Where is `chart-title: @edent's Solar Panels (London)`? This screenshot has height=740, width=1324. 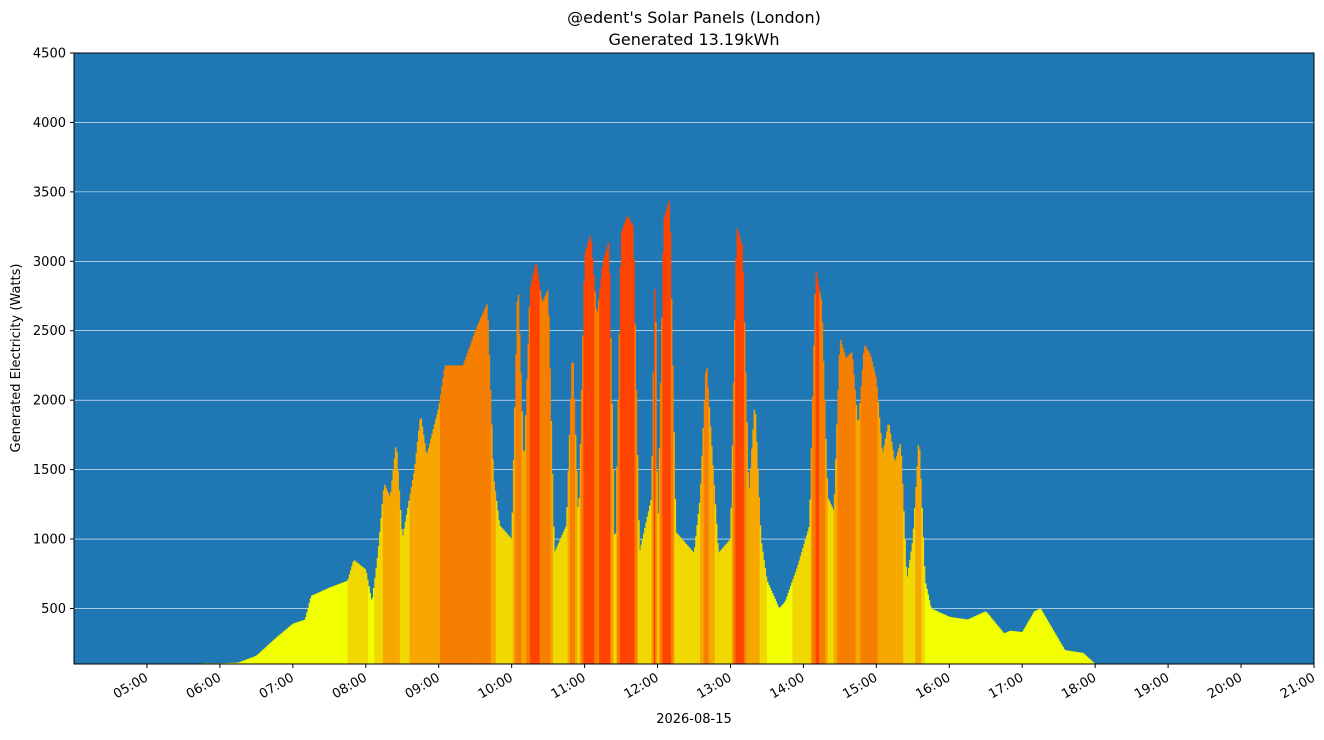
chart-title: @edent's Solar Panels (London) is located at coordinates (694, 17).